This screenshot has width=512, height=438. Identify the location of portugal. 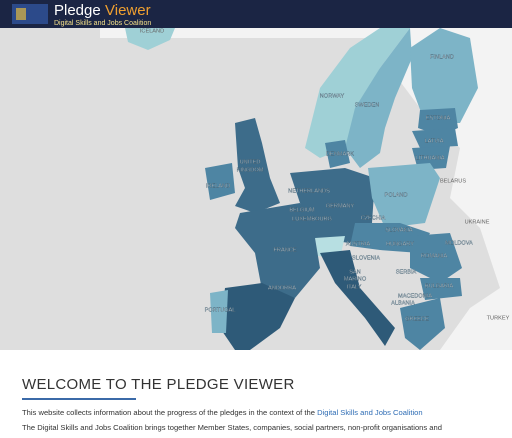
(219, 311).